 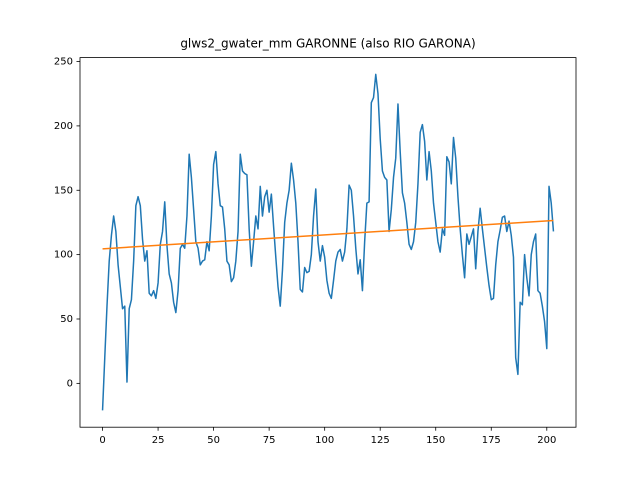 What do you see at coordinates (435, 440) in the screenshot?
I see `x-tick-label: 150` at bounding box center [435, 440].